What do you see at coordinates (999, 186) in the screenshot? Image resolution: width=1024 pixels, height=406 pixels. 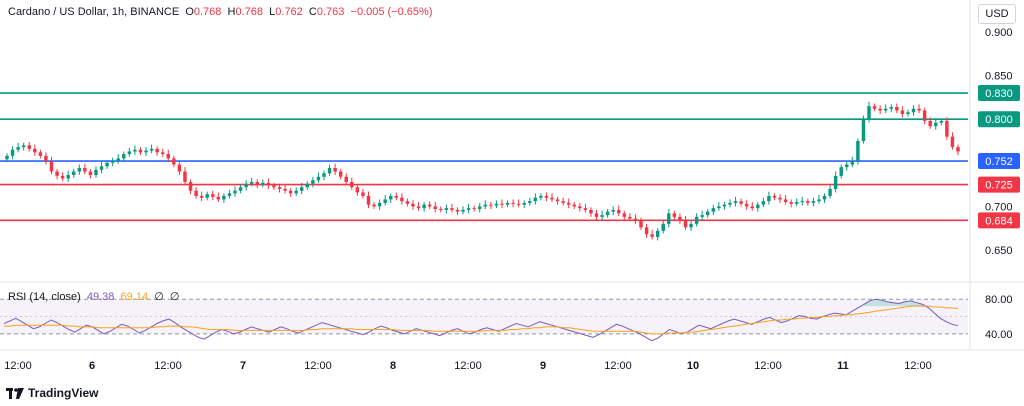 I see `level-label: 0.725` at bounding box center [999, 186].